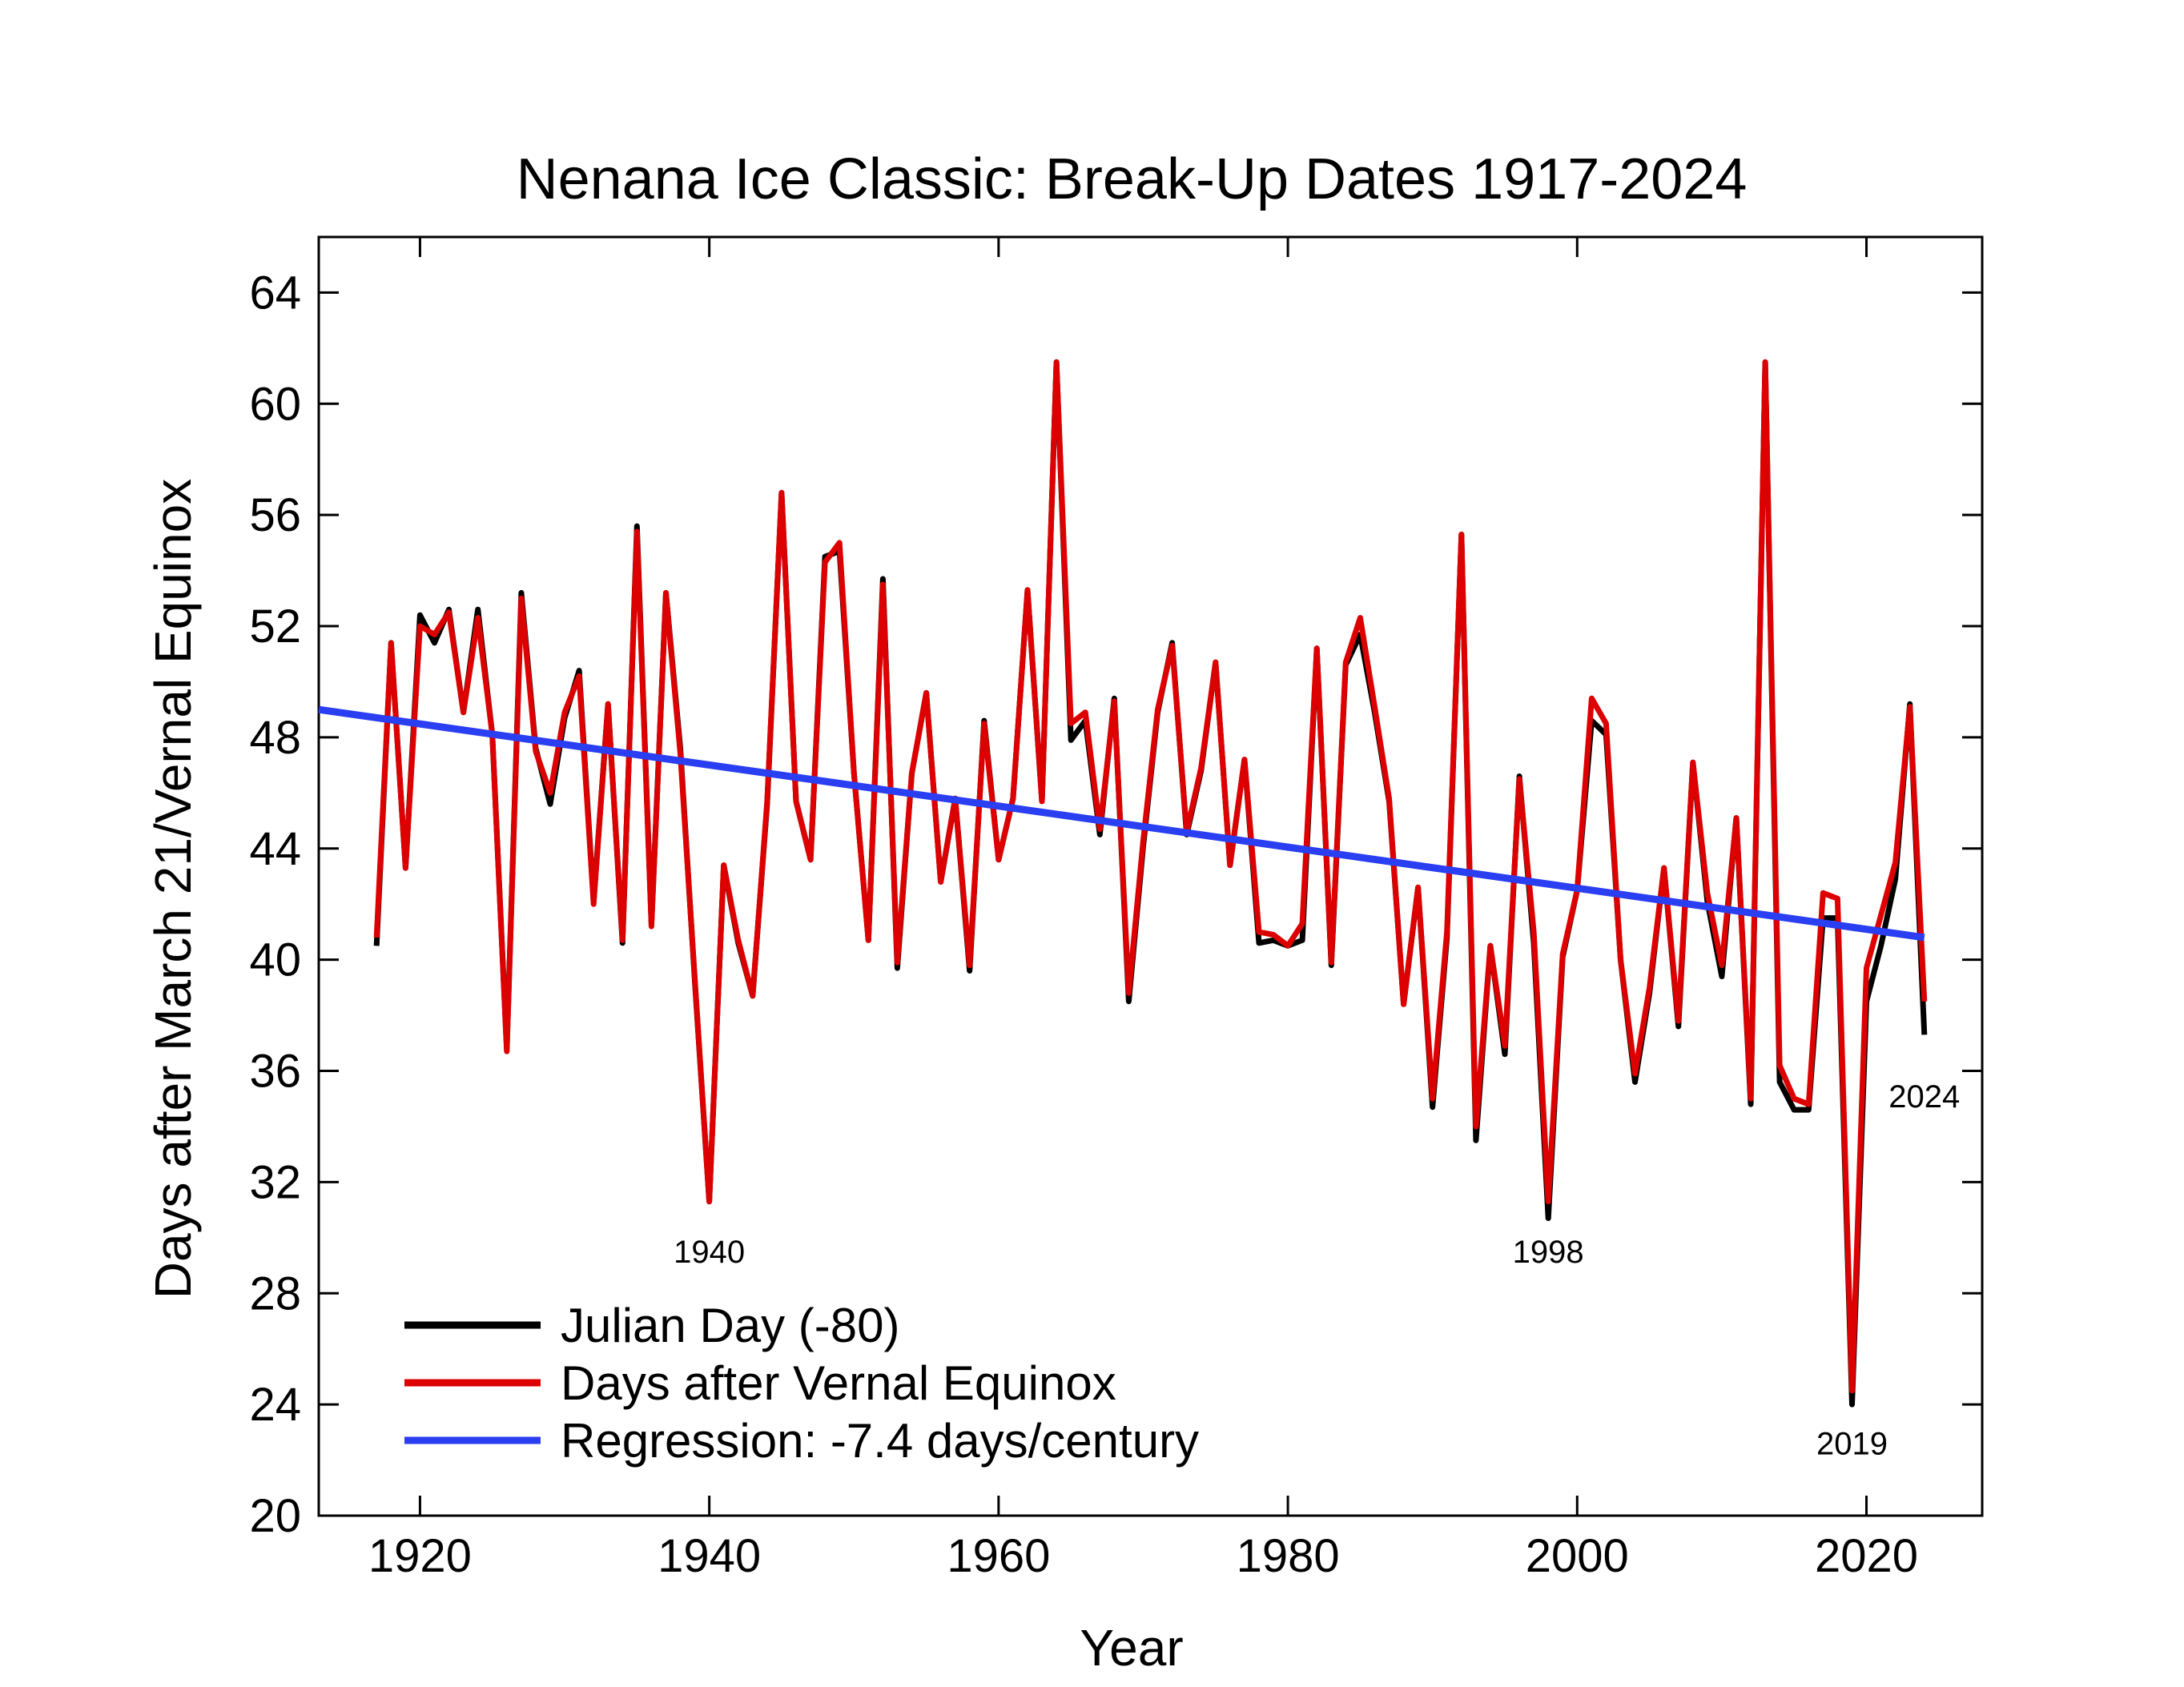 This screenshot has height=1687, width=2184. What do you see at coordinates (1131, 1648) in the screenshot?
I see `x-axis-label: Year` at bounding box center [1131, 1648].